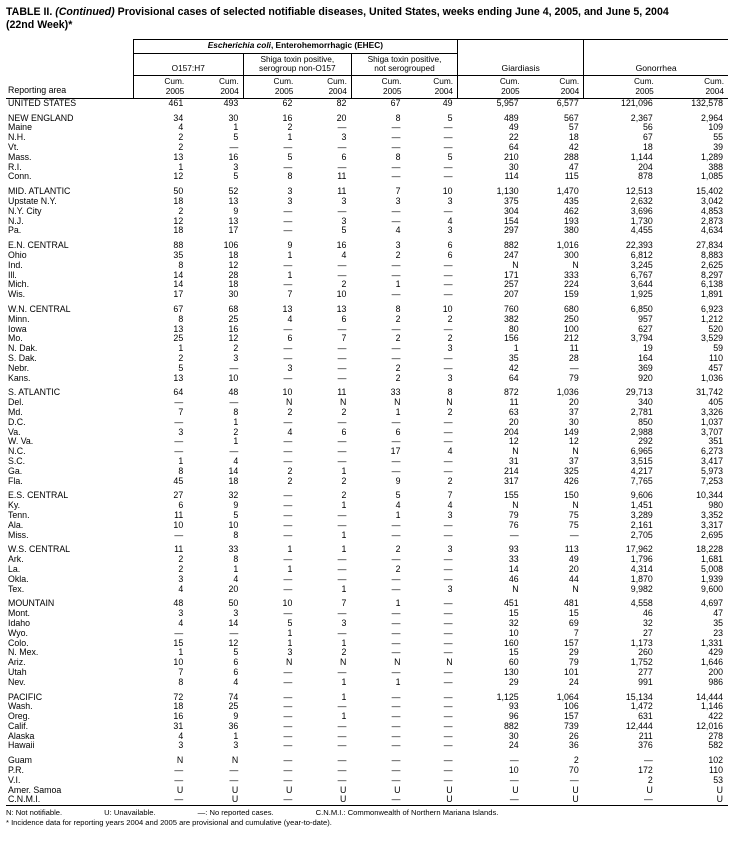 The height and width of the screenshot is (860, 742). Describe the element at coordinates (39, 25) in the screenshot. I see `title-week-line: (22nd Week)*` at that location.